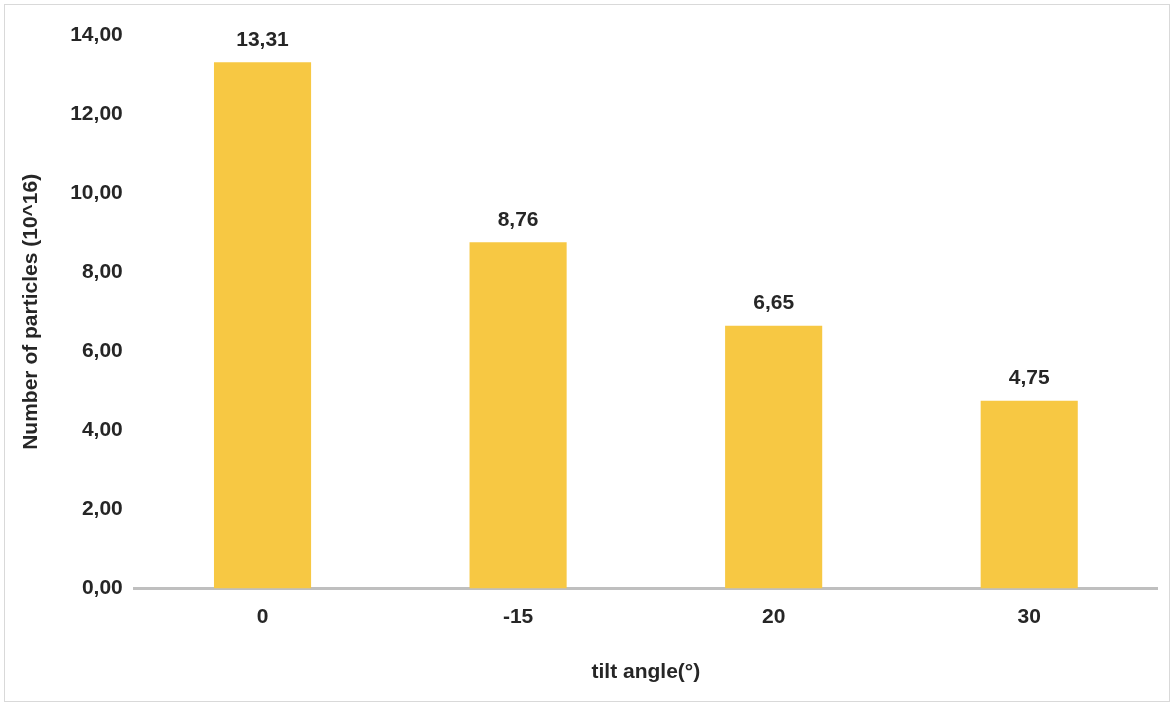  I want to click on data-label: 8,76, so click(518, 218).